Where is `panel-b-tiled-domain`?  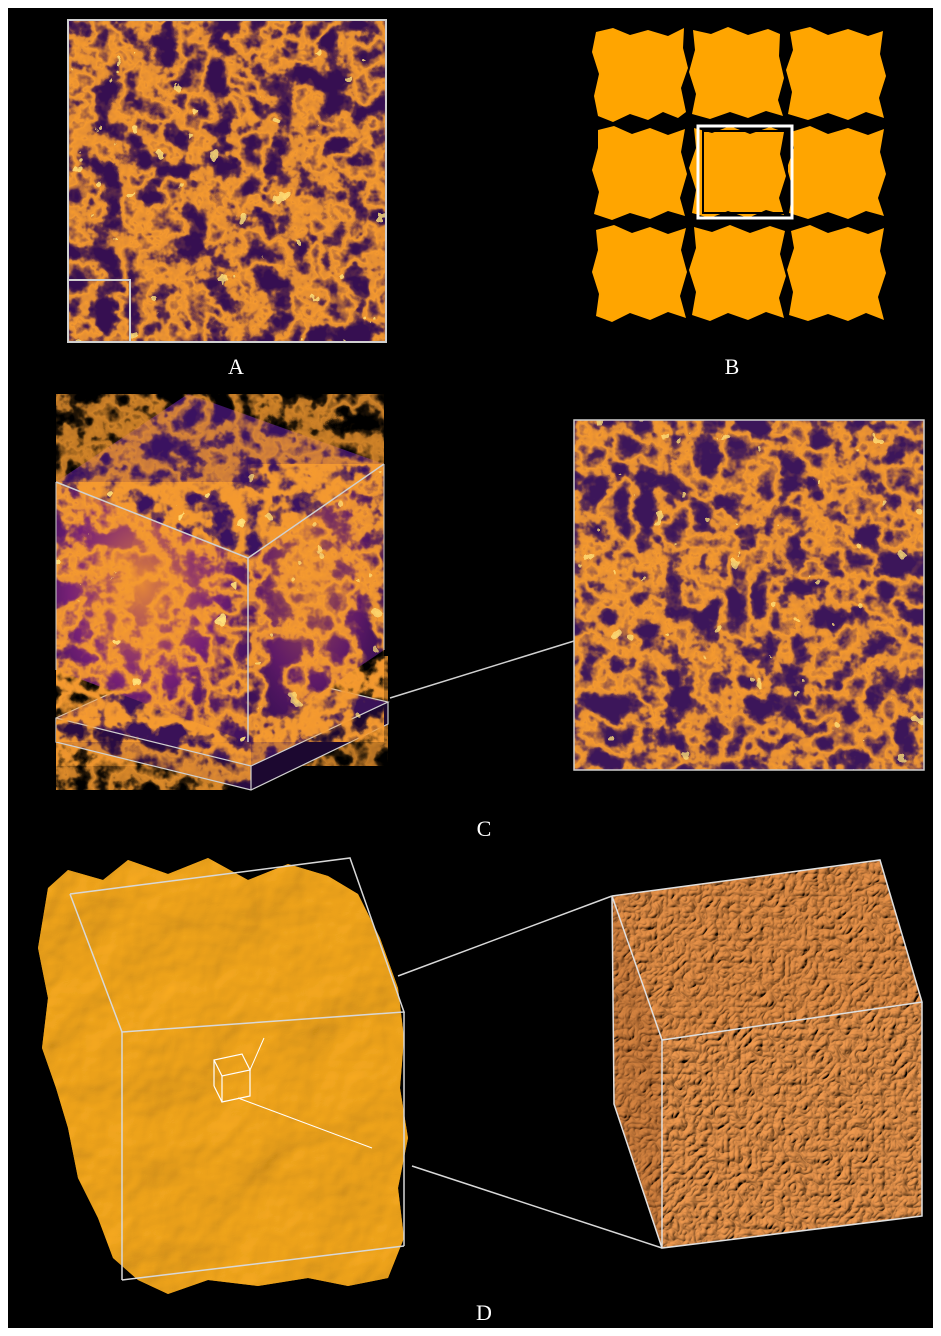
panel-b-tiled-domain is located at coordinates (739, 174).